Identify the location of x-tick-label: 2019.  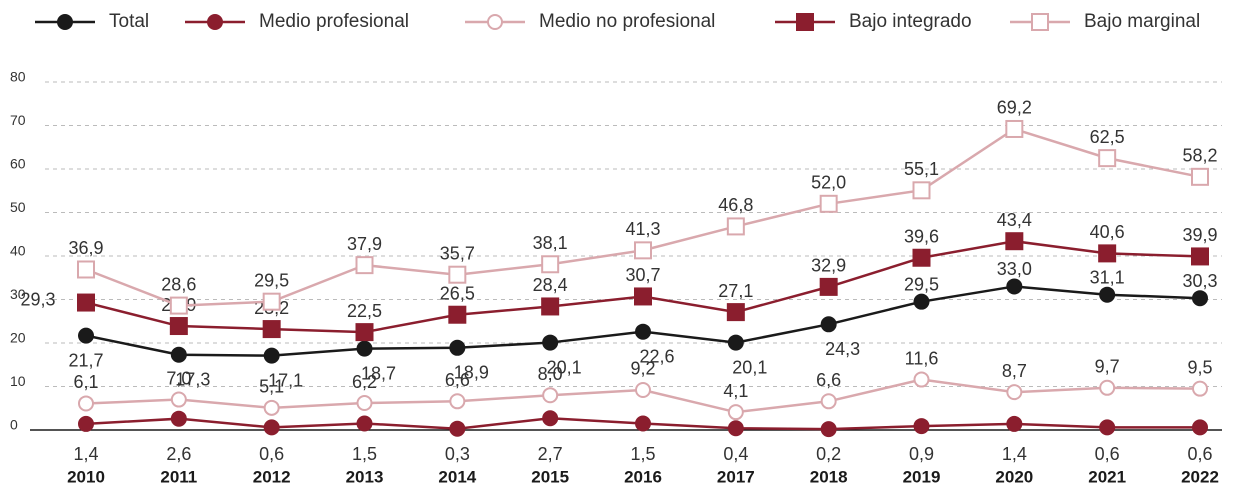
(922, 476).